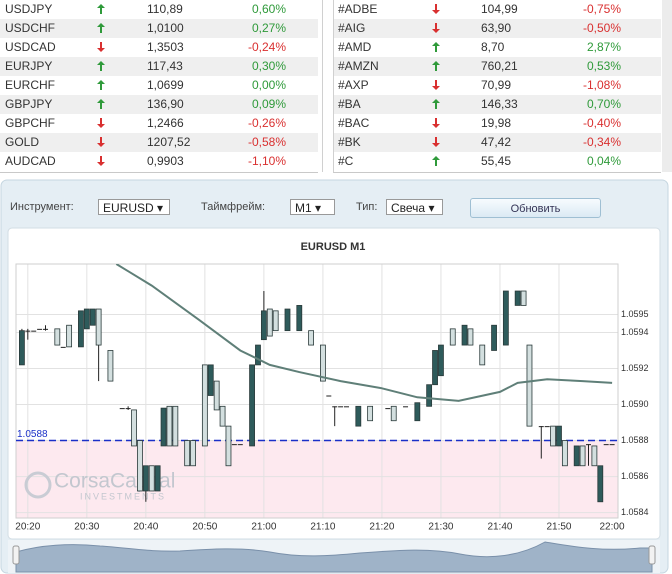  I want to click on x-tick-label: 21:20, so click(381, 527).